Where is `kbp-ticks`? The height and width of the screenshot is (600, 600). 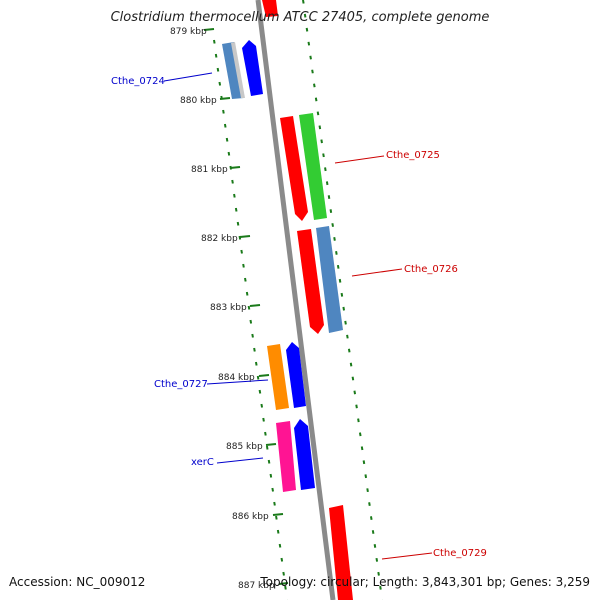
kbp-ticks is located at coordinates (246, 306).